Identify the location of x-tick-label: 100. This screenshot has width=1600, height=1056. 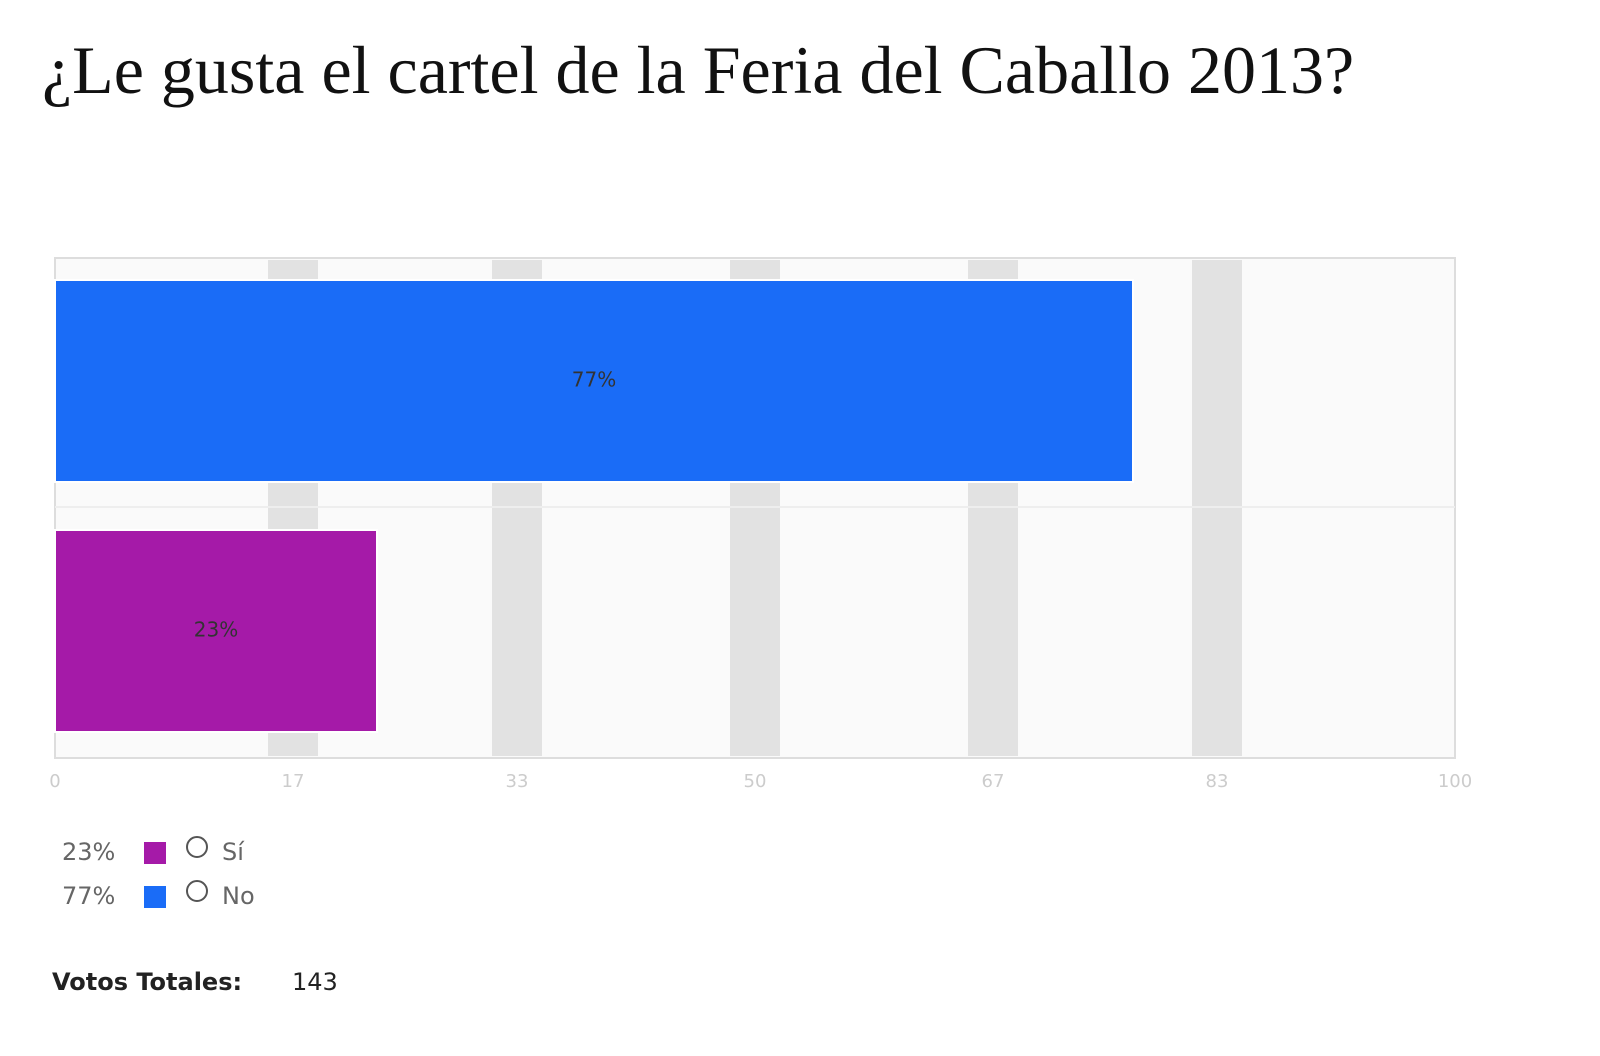
(1455, 781).